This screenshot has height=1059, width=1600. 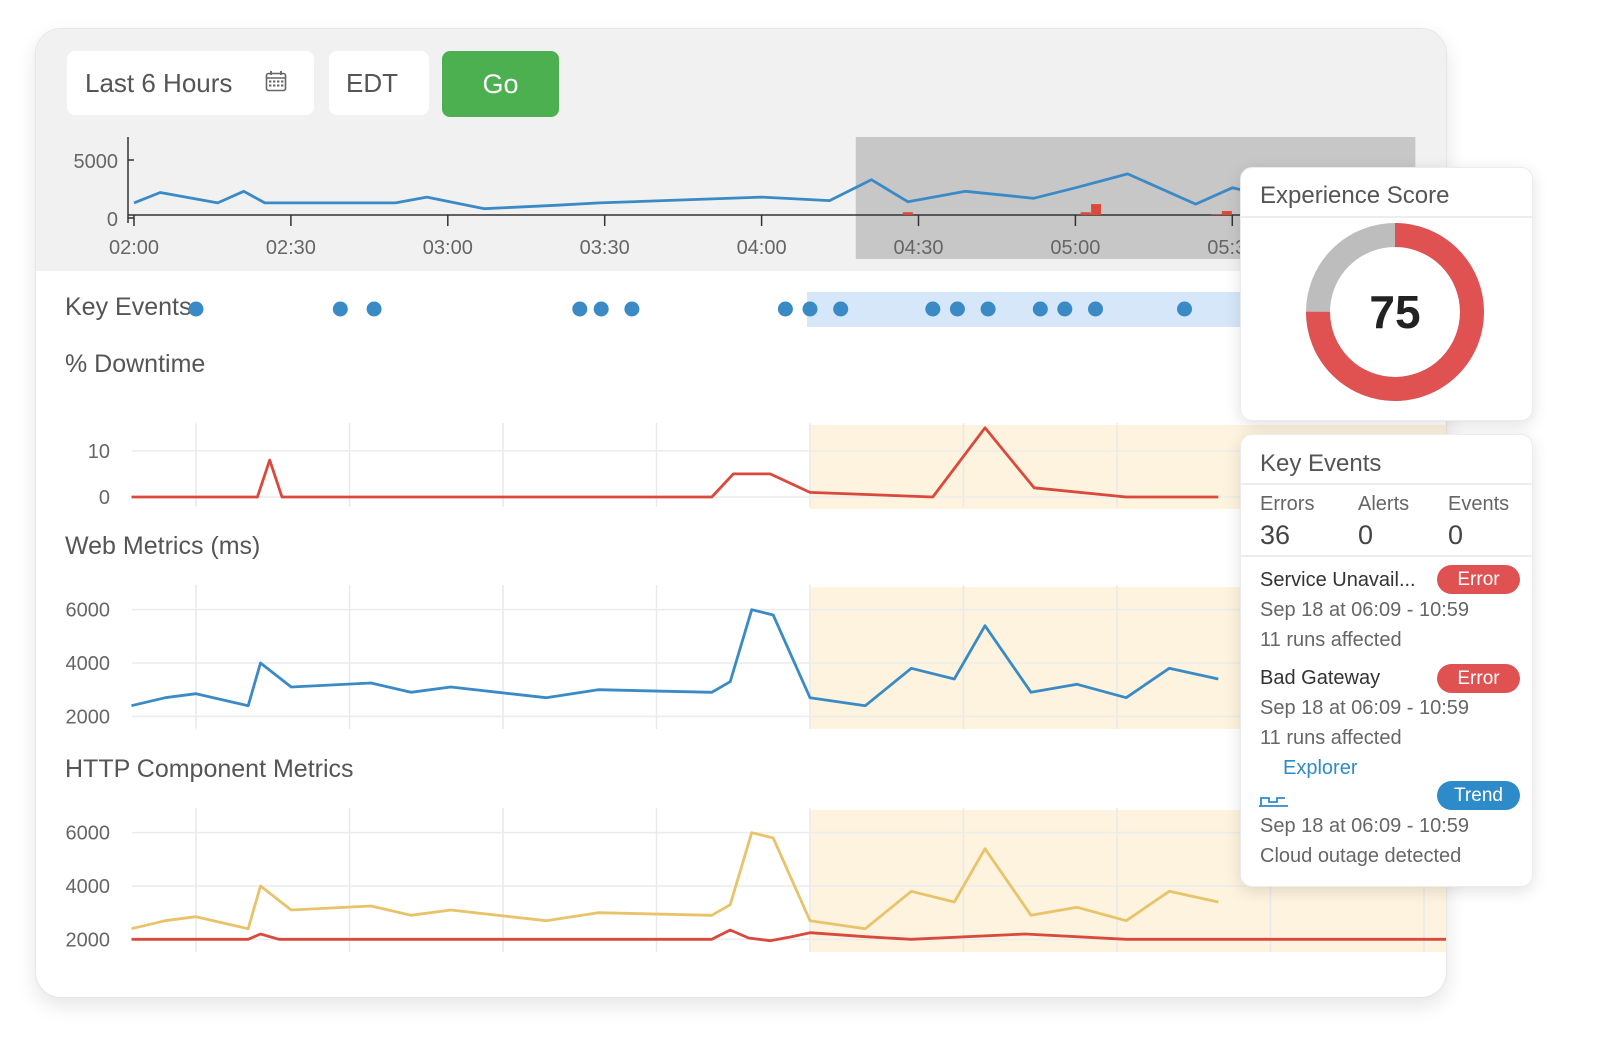 I want to click on experience-score-panel: Experience Score 75, so click(x=1386, y=294).